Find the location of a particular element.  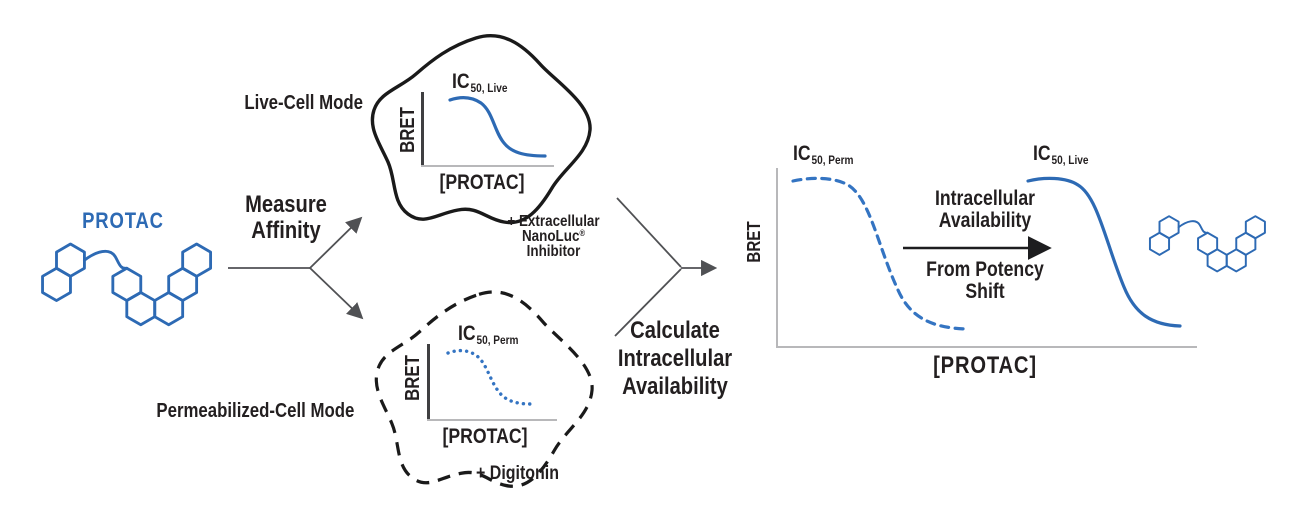

measure-affinity-label: Measure Affinity is located at coordinates (286, 218).